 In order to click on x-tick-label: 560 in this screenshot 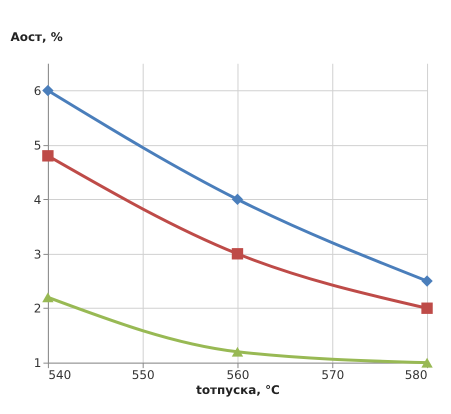, I will do `click(238, 375)`.